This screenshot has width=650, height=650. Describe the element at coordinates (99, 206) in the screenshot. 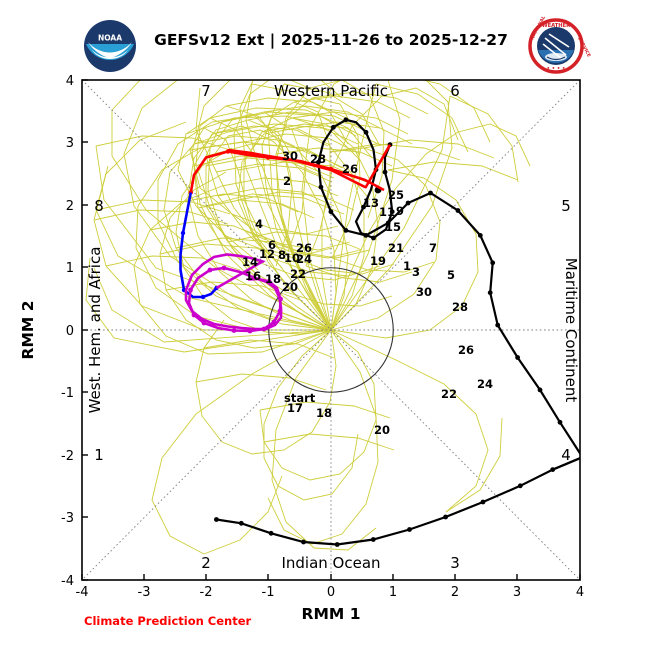

I see `phase-number-8: 8` at that location.